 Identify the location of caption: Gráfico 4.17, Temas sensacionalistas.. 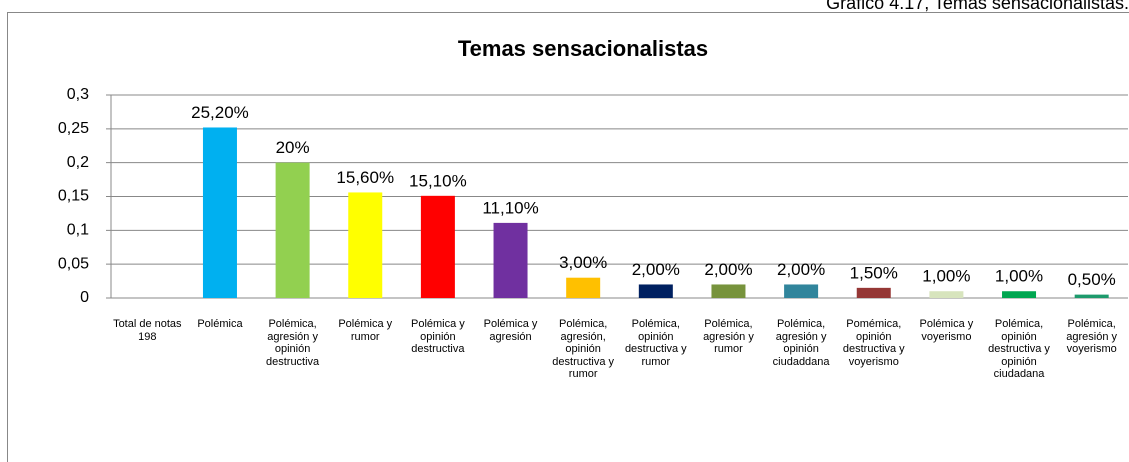
(977, 6).